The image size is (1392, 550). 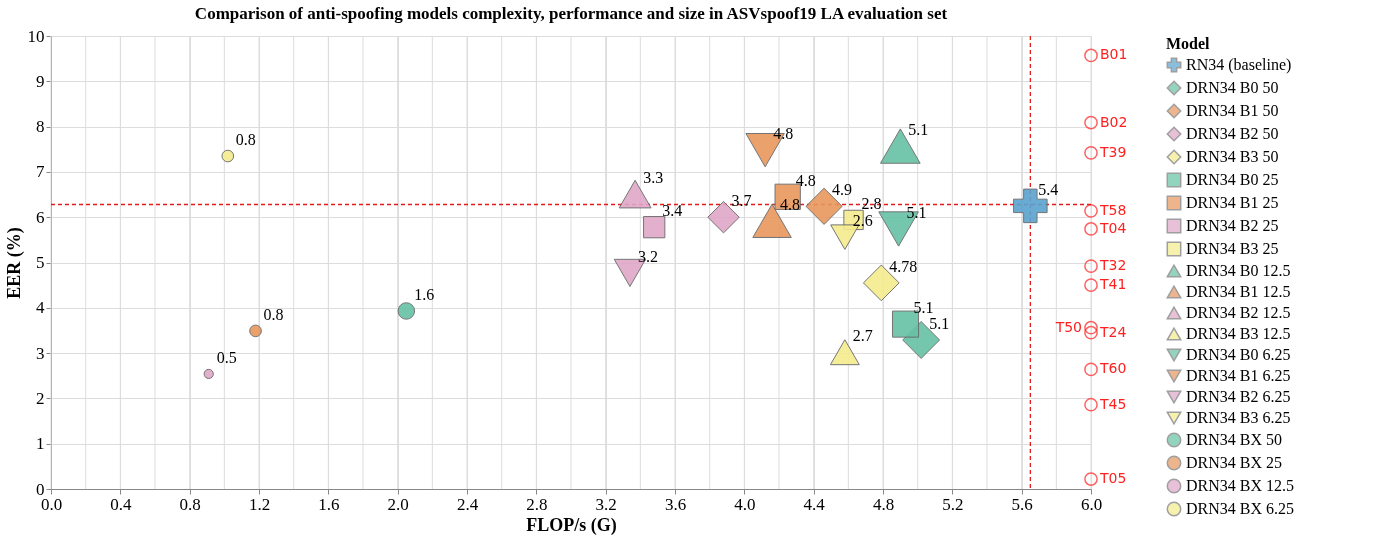 What do you see at coordinates (40, 444) in the screenshot?
I see `y-tick-label: 1` at bounding box center [40, 444].